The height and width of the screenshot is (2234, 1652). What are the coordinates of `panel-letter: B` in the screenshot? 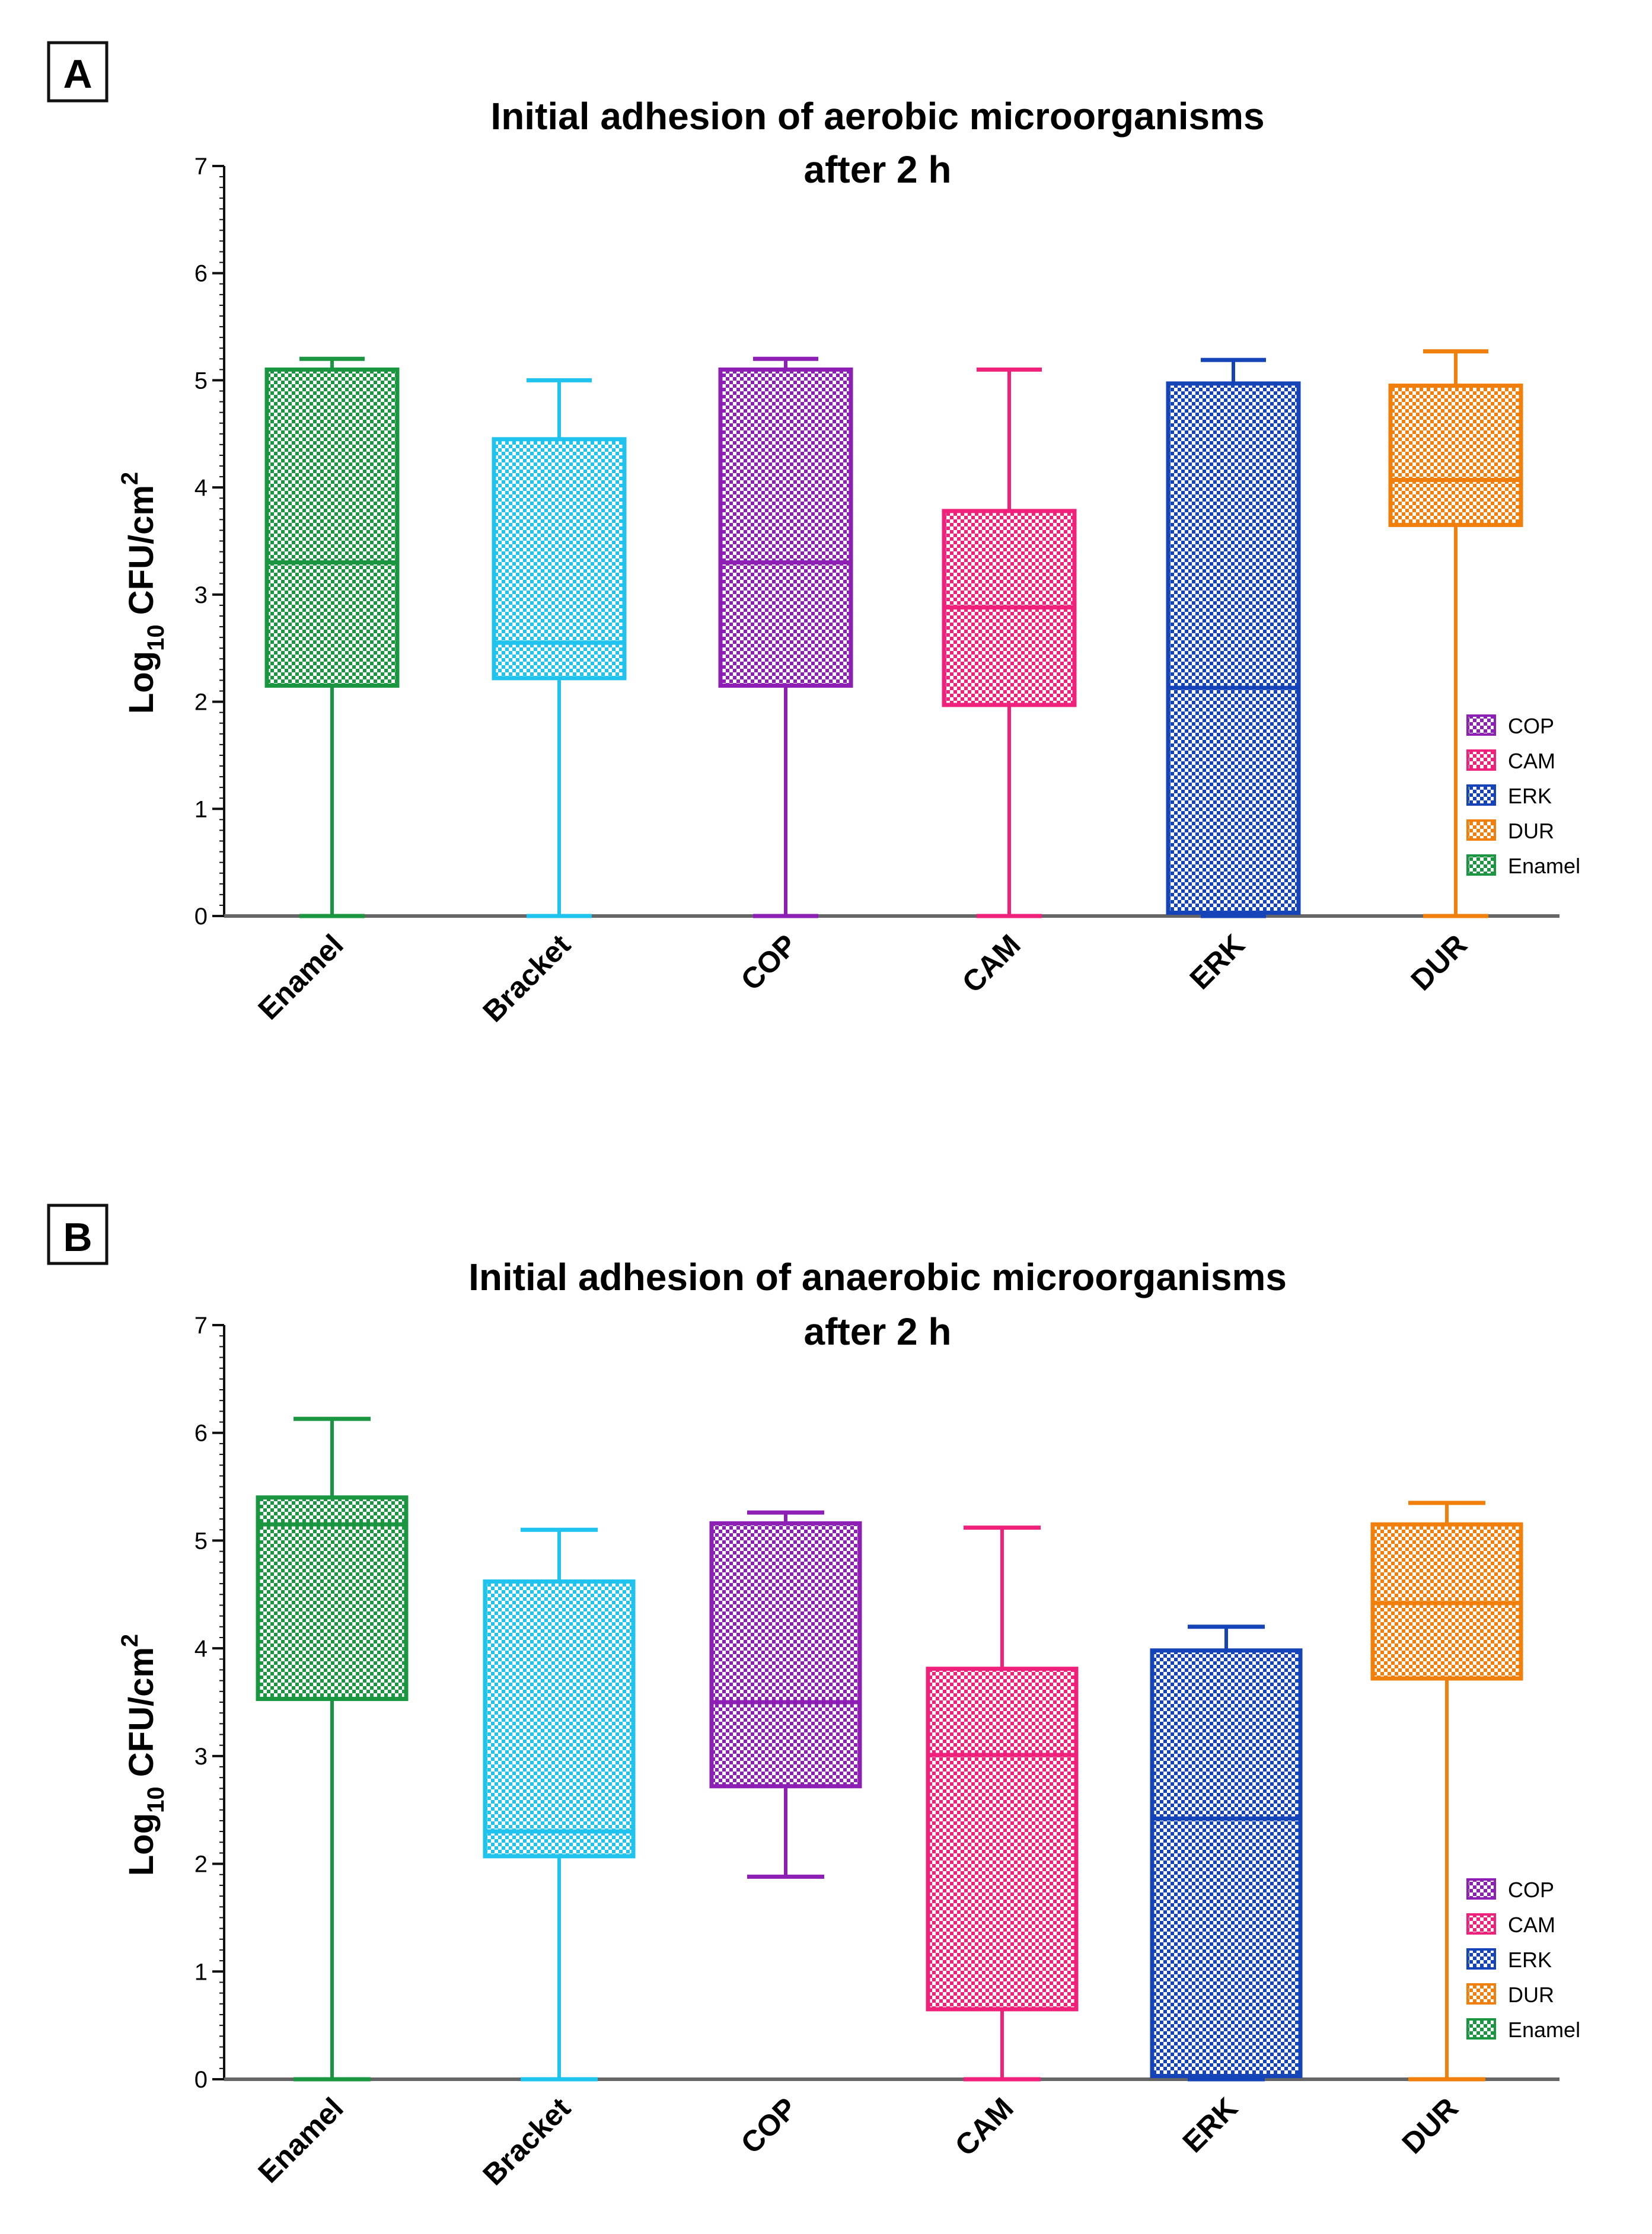 It's located at (77, 1238).